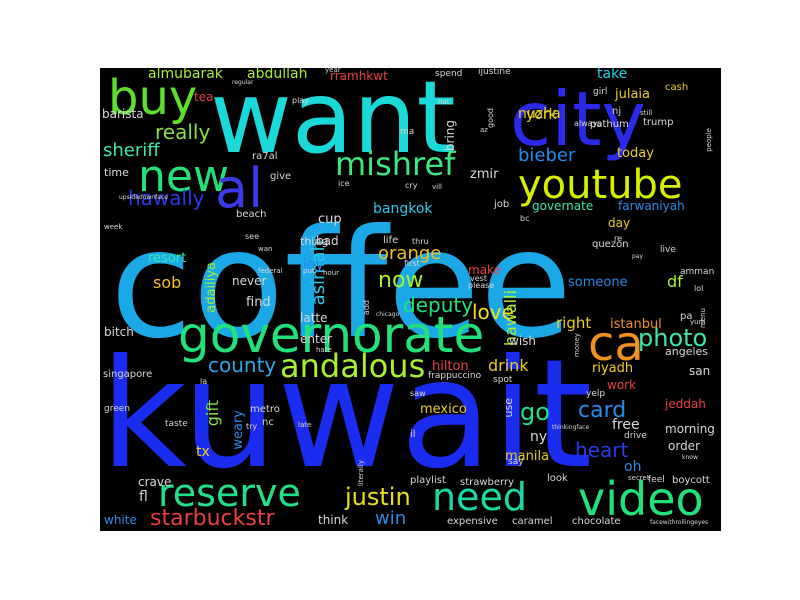 This screenshot has width=800, height=600. Describe the element at coordinates (602, 410) in the screenshot. I see `cloud-word: card` at that location.